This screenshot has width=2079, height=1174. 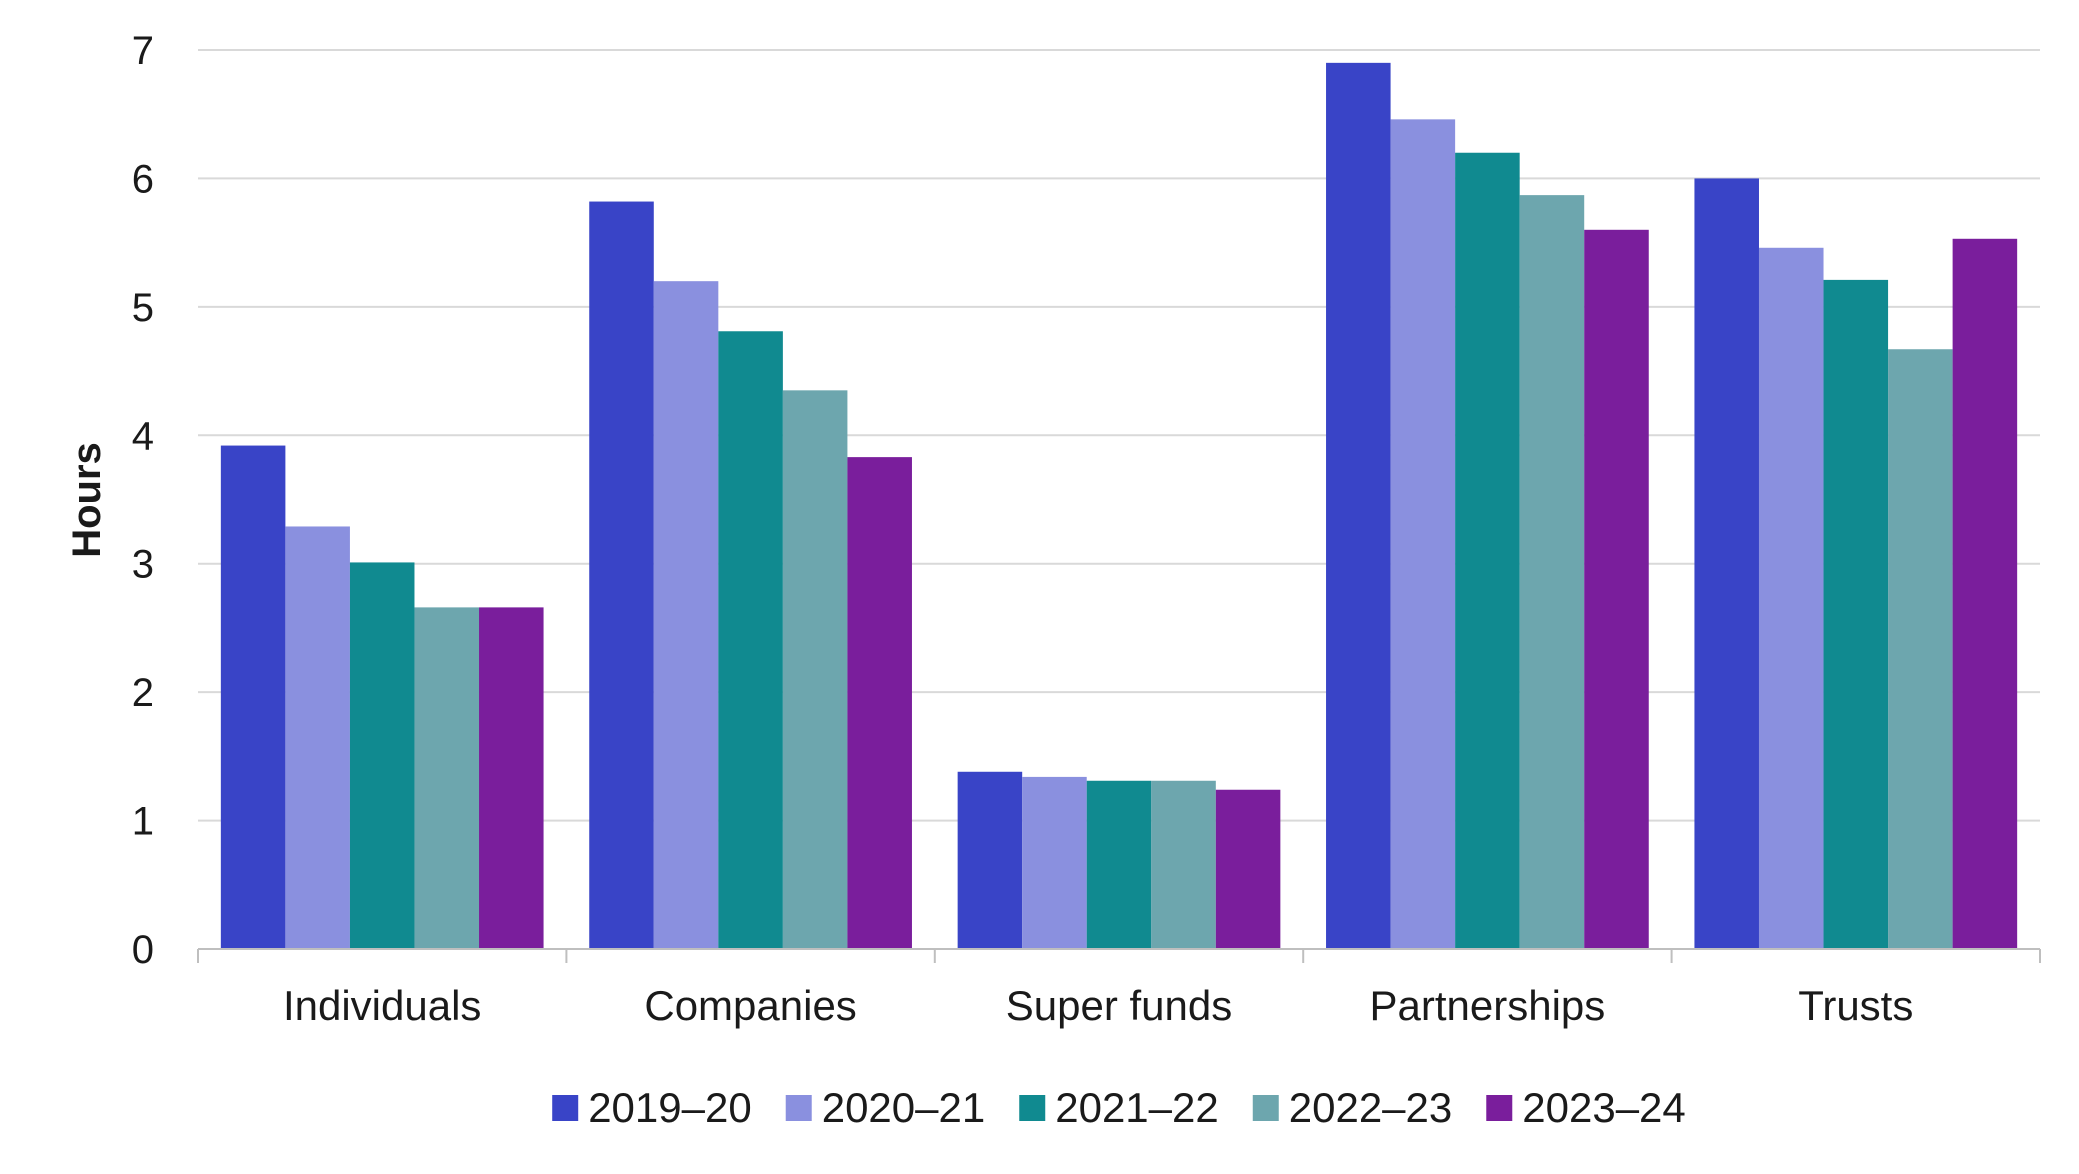 What do you see at coordinates (143, 51) in the screenshot?
I see `y-tick-label: 7` at bounding box center [143, 51].